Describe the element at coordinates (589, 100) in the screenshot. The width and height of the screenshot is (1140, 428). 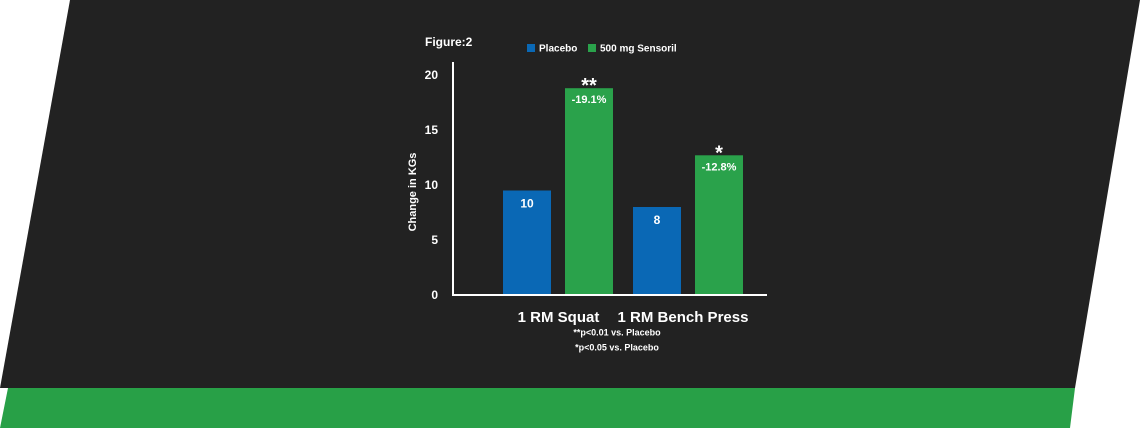
I see `data-label-1-0: -19.1%` at that location.